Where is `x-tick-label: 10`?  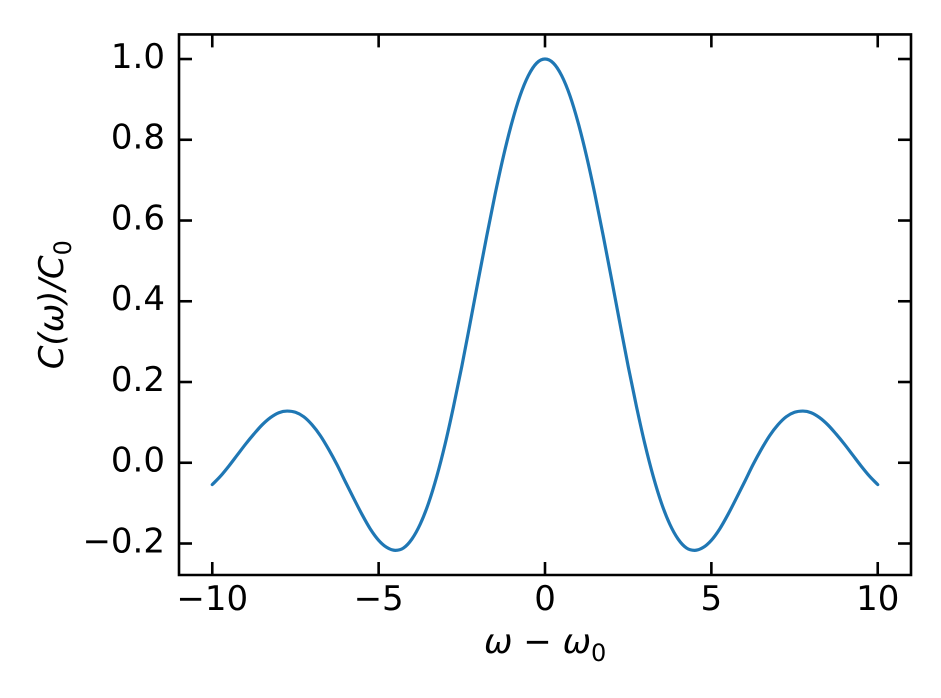
x-tick-label: 10 is located at coordinates (878, 599).